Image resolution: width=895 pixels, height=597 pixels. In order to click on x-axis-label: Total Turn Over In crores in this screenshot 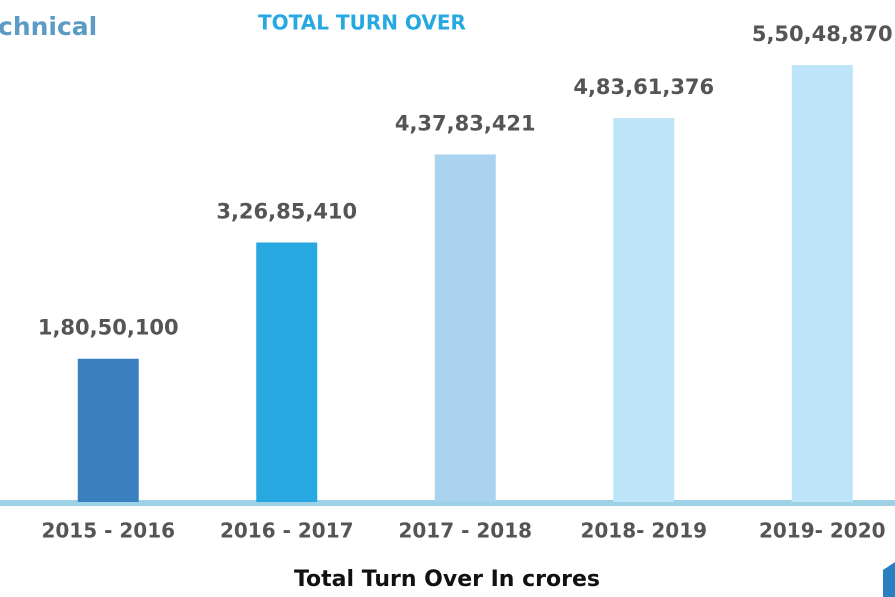, I will do `click(447, 579)`.